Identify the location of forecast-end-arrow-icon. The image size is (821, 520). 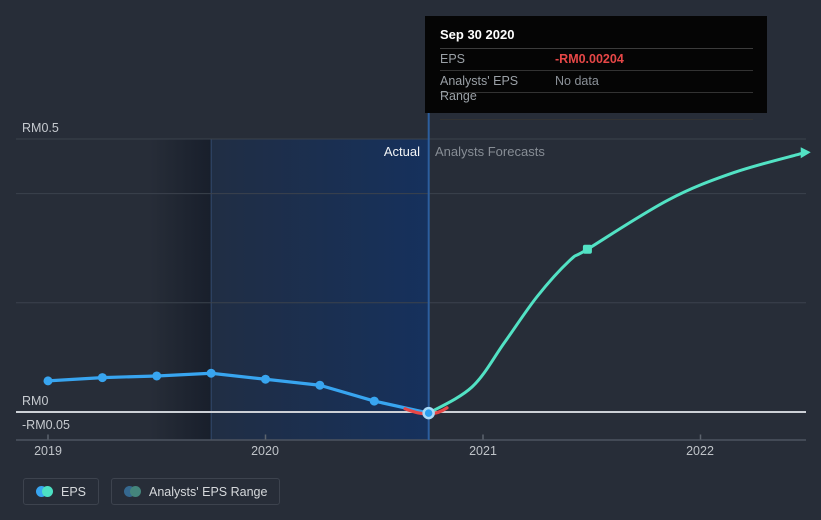
(805, 153).